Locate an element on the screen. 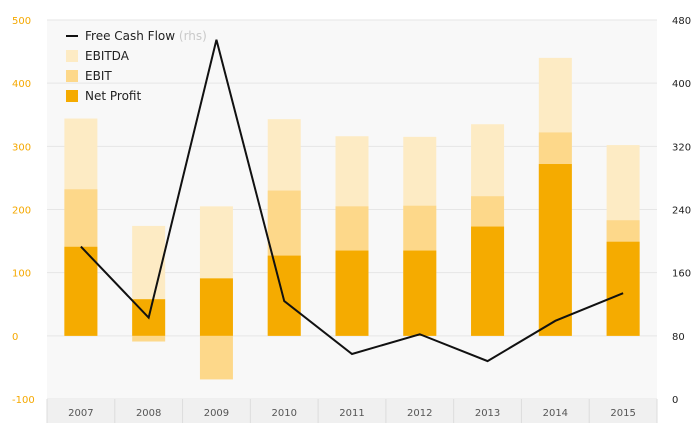 The image size is (700, 433). left-y-axis: -100 0 100 200 300 400 500 is located at coordinates (23, 211).